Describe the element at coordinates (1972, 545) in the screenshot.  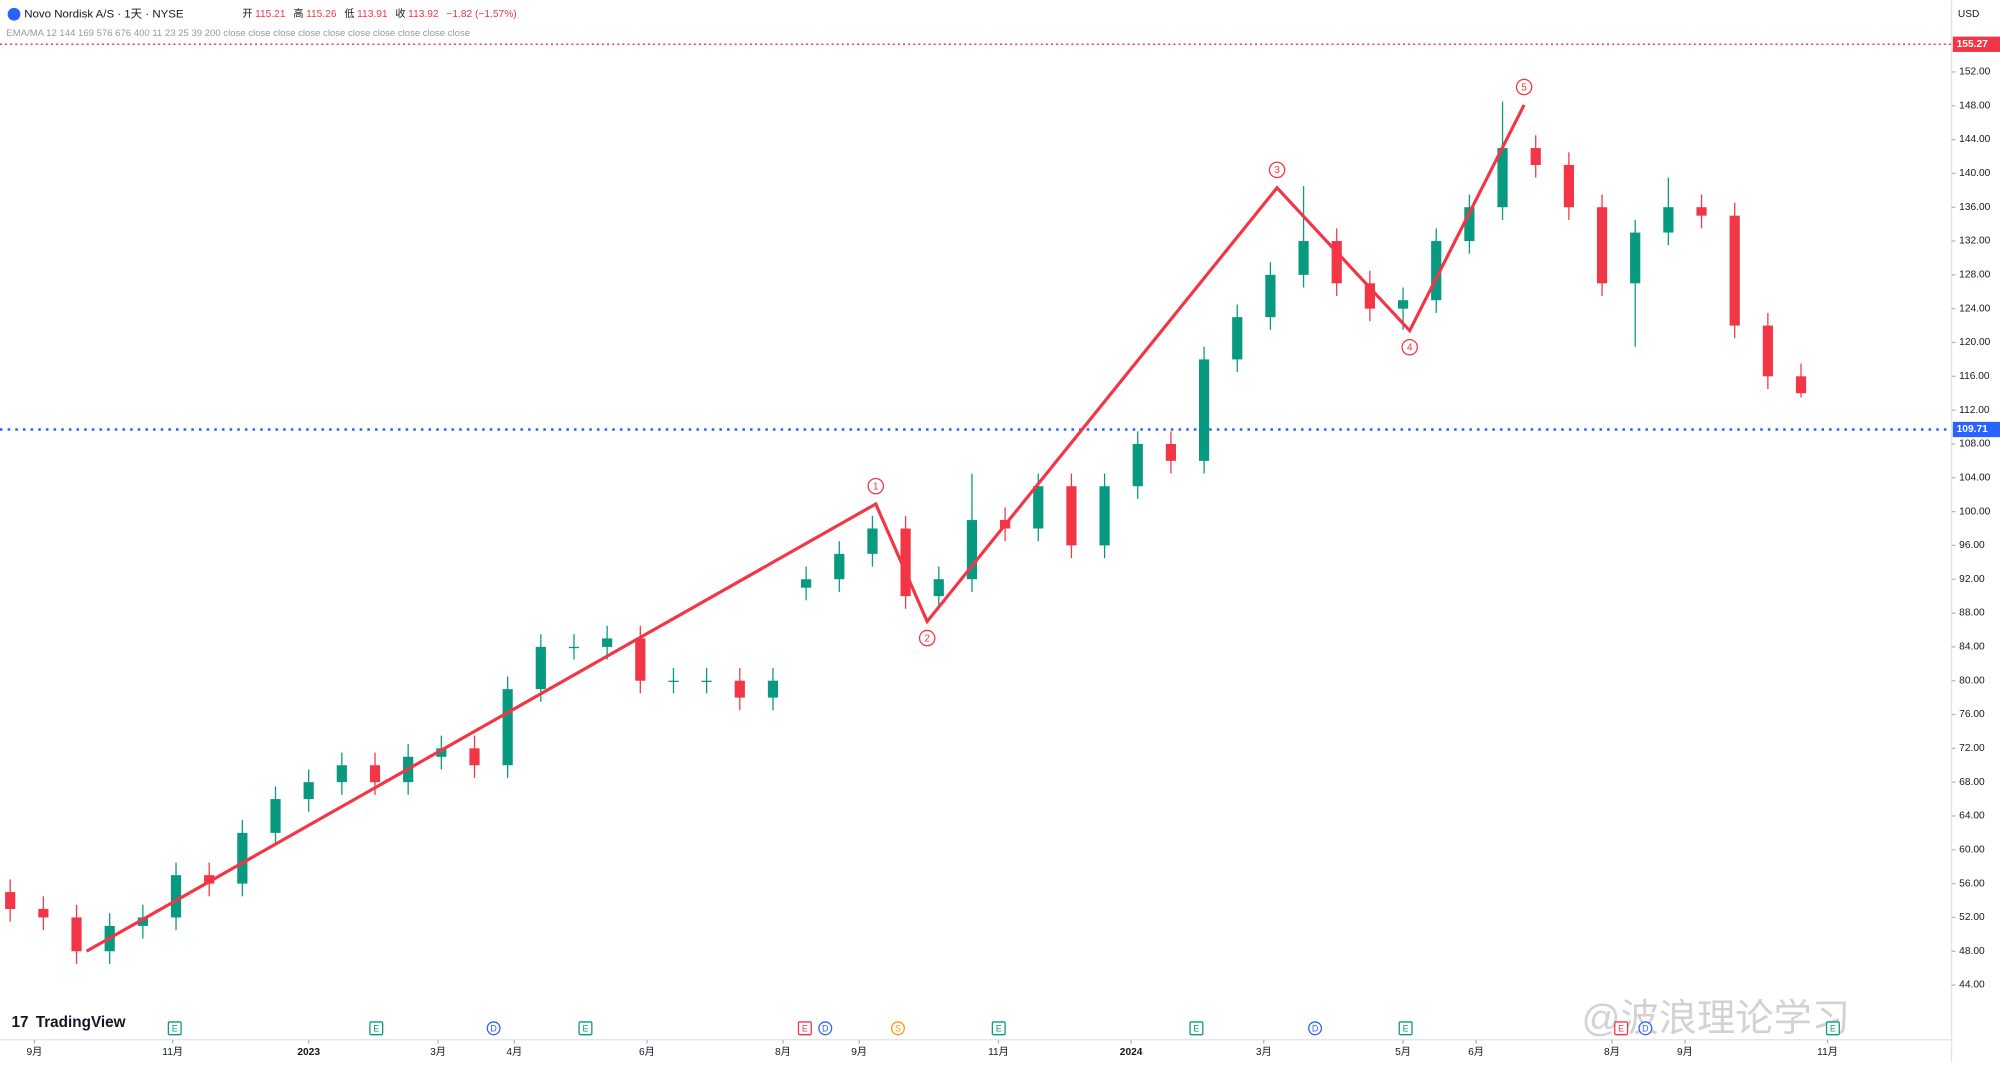
I see `y-tick-label: 96.00` at that location.